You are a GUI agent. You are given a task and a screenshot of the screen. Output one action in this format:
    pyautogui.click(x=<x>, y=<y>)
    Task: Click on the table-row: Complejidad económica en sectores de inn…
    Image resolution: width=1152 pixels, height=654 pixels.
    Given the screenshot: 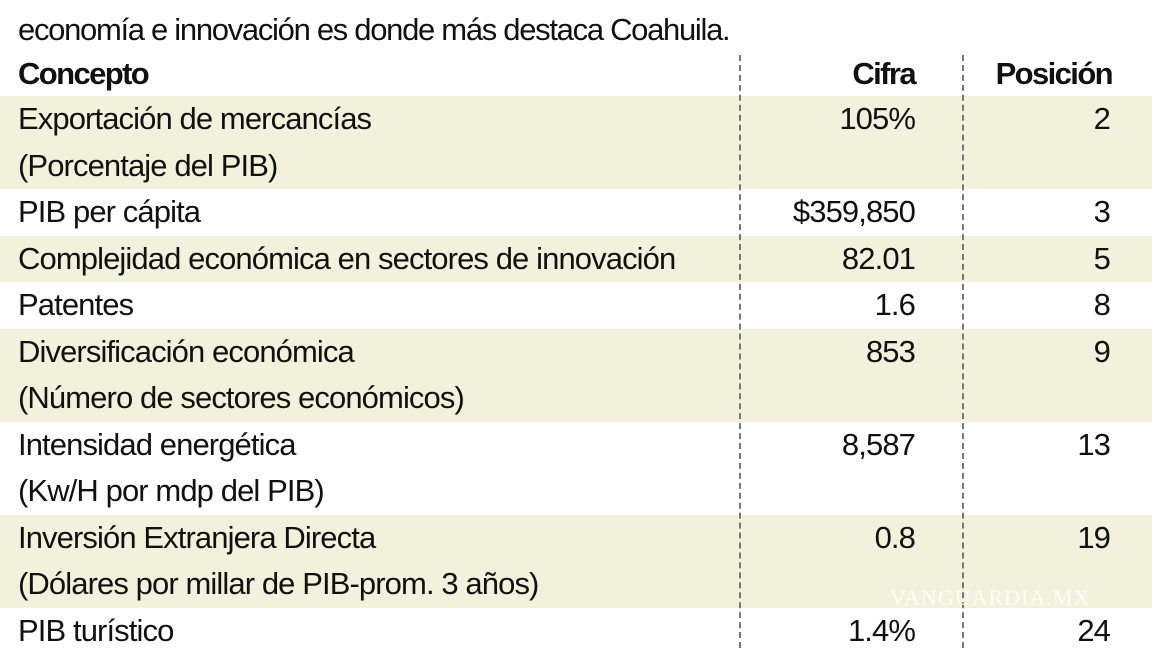 What is the action you would take?
    pyautogui.click(x=576, y=259)
    